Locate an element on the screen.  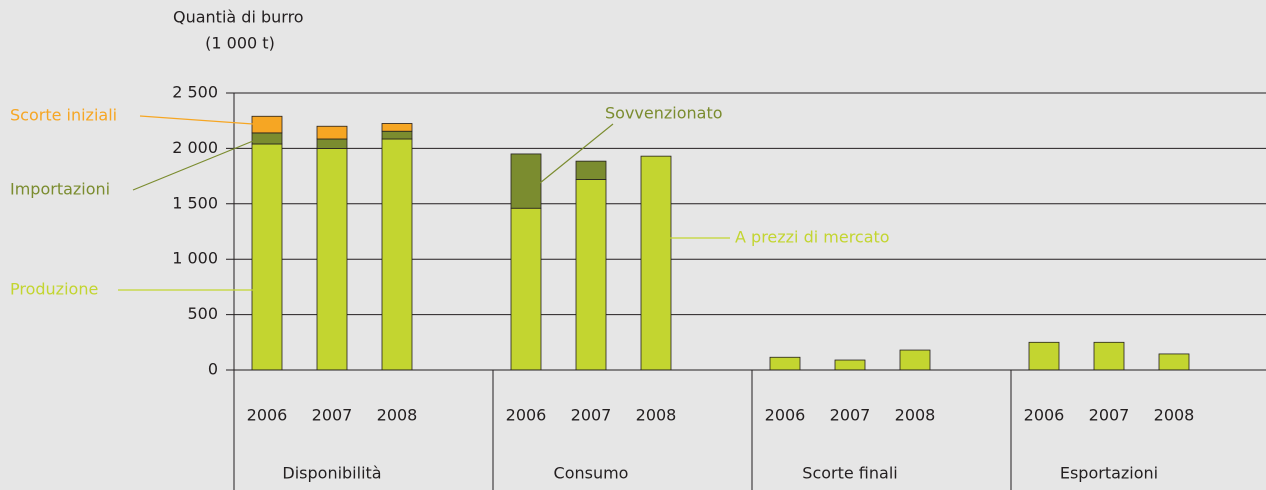
series-label: Sovvenzionato is located at coordinates (664, 113).